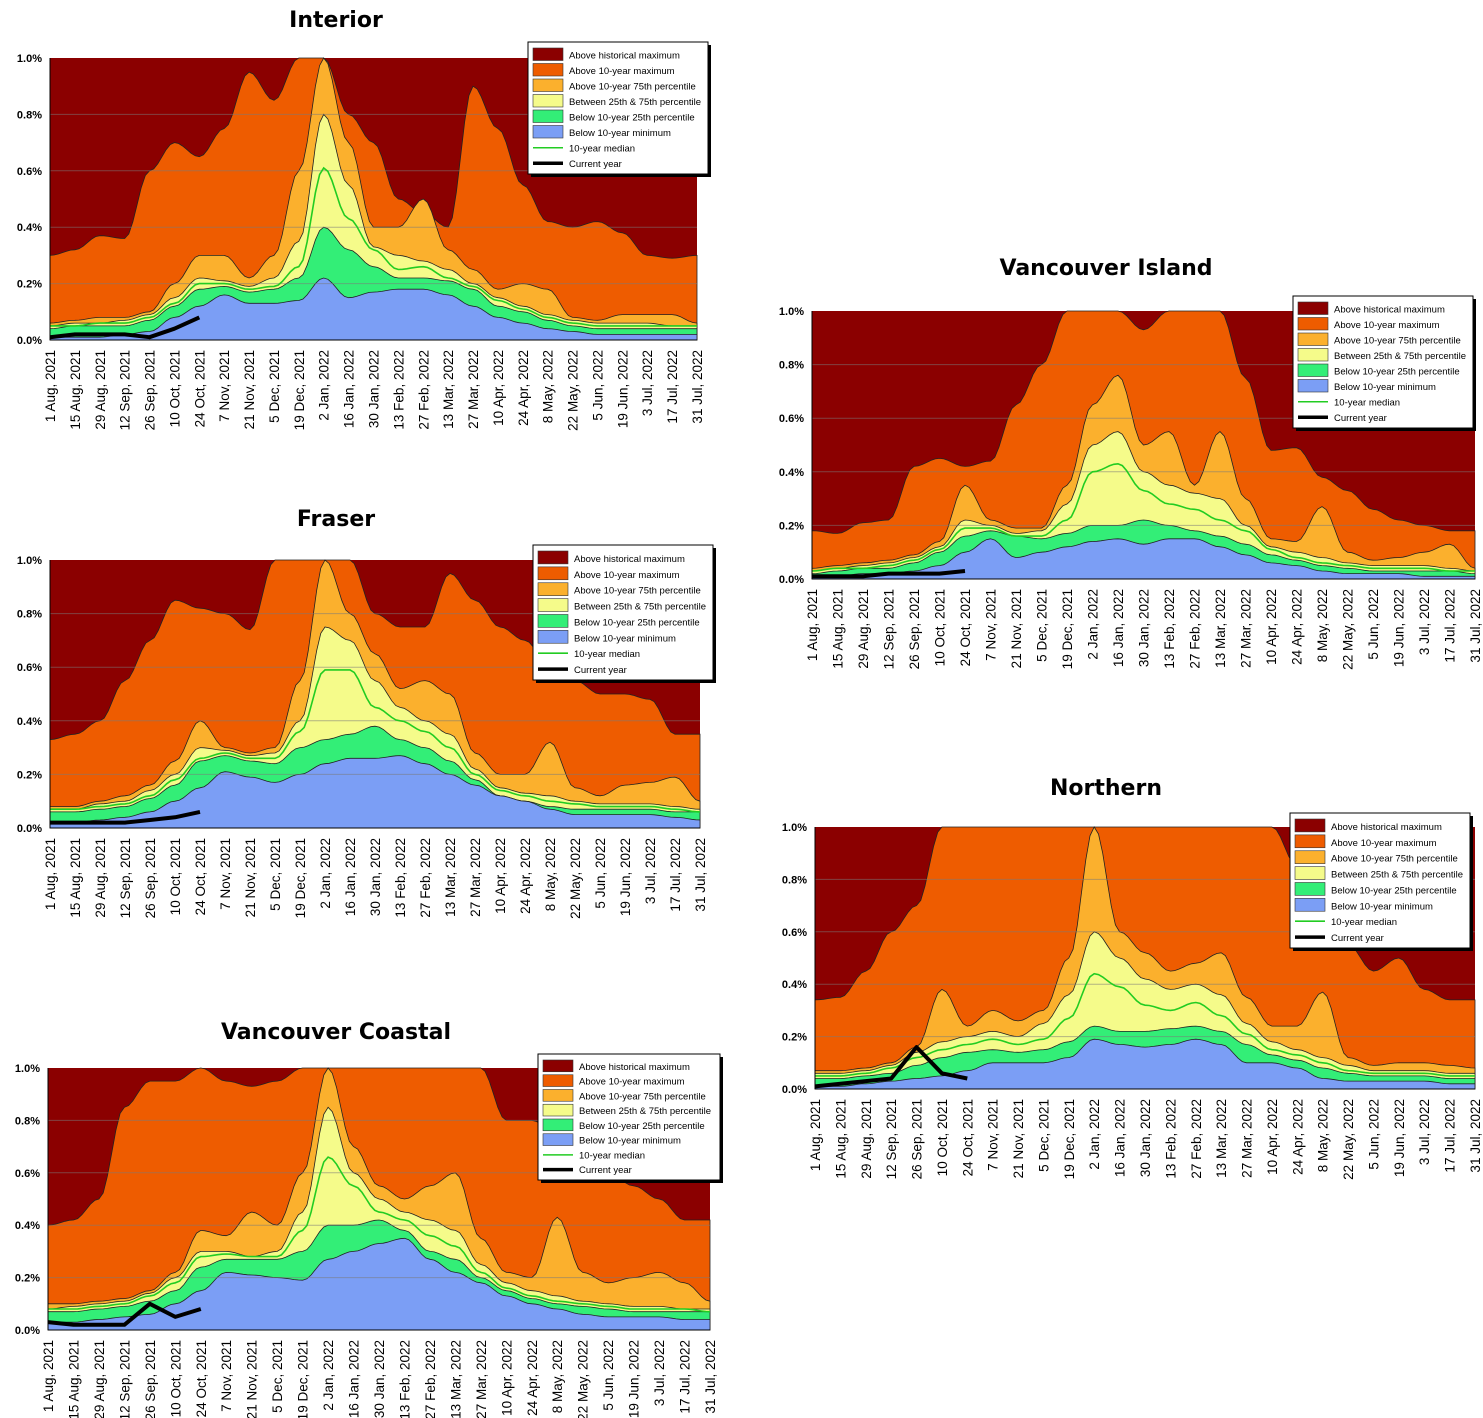 This screenshot has width=1483, height=1418. What do you see at coordinates (1424, 1132) in the screenshot?
I see `x-tick-label: 3 Jul, 2022` at bounding box center [1424, 1132].